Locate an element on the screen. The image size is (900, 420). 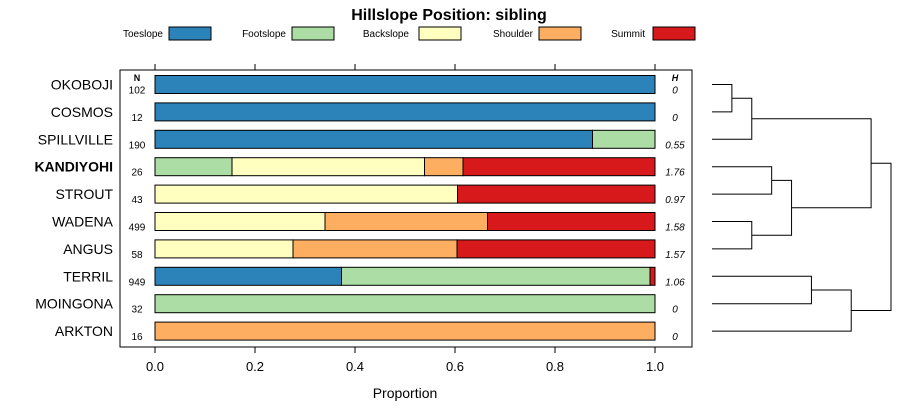
row-label-angus: ANGUS is located at coordinates (88, 249).